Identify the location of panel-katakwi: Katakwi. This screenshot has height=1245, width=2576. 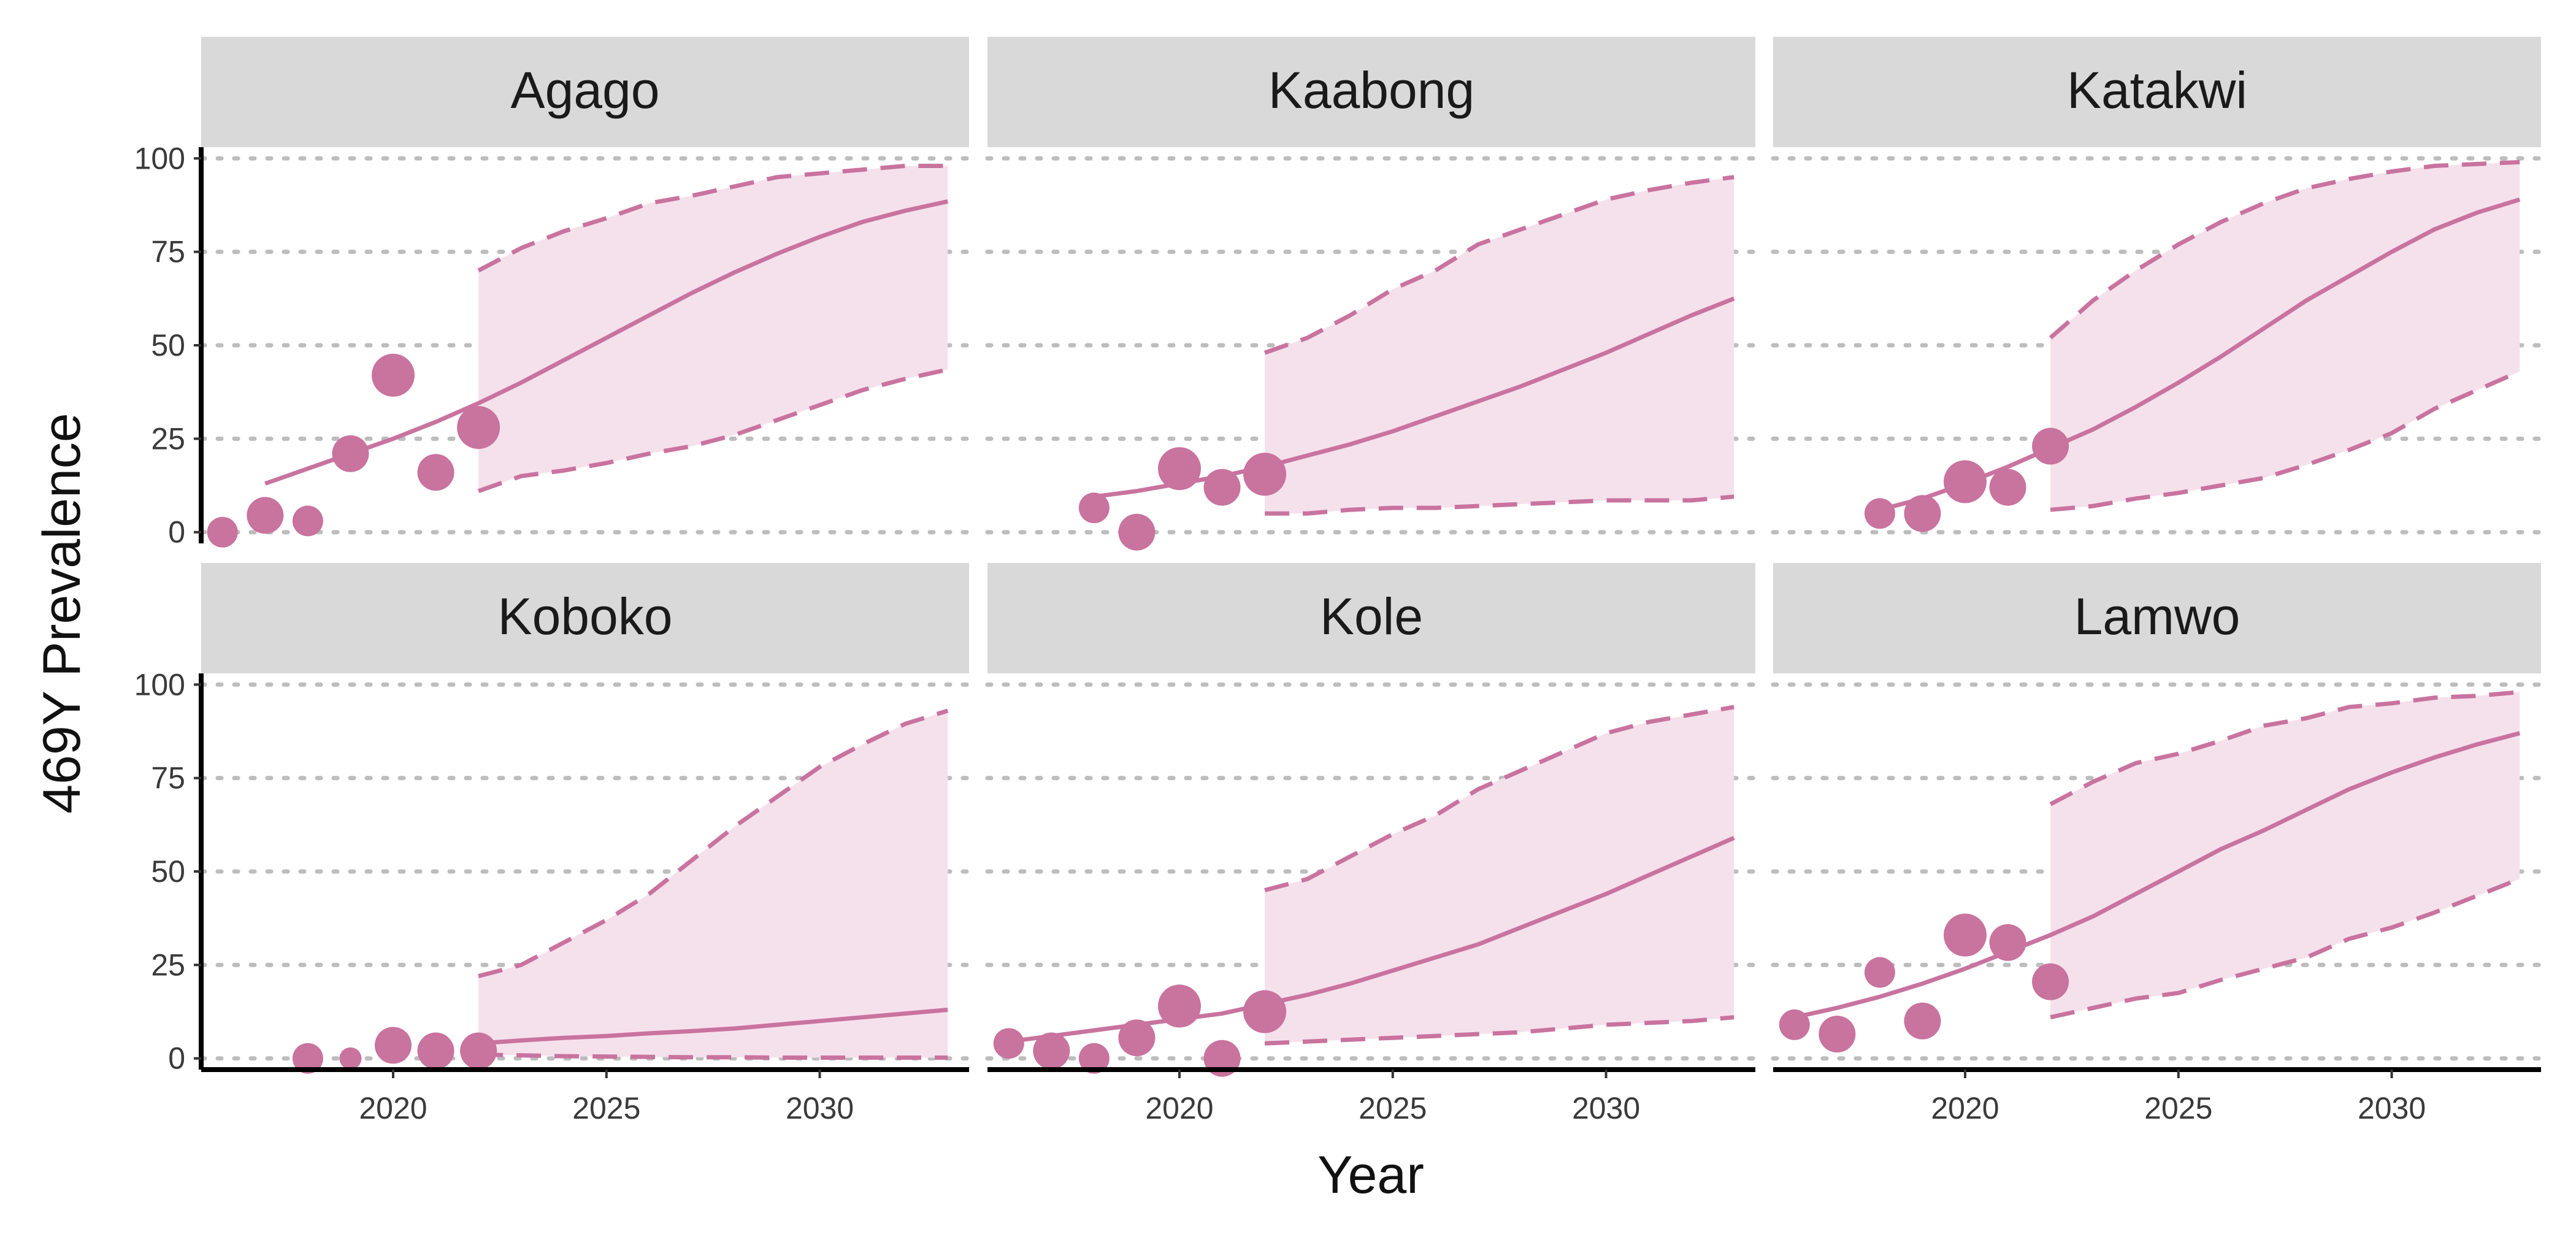
(2157, 286).